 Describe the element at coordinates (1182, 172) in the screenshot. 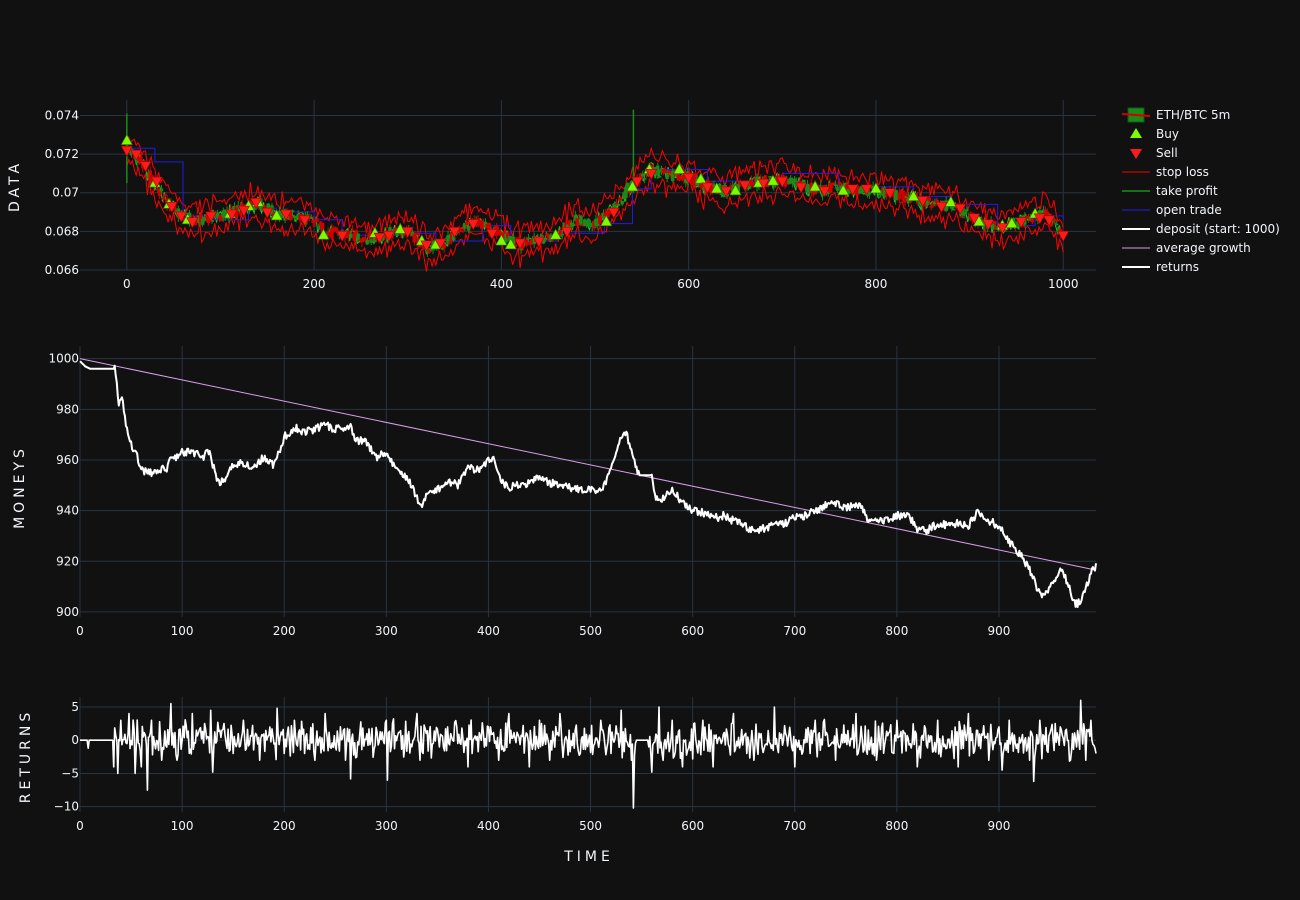

I see `legend-label: stop loss` at that location.